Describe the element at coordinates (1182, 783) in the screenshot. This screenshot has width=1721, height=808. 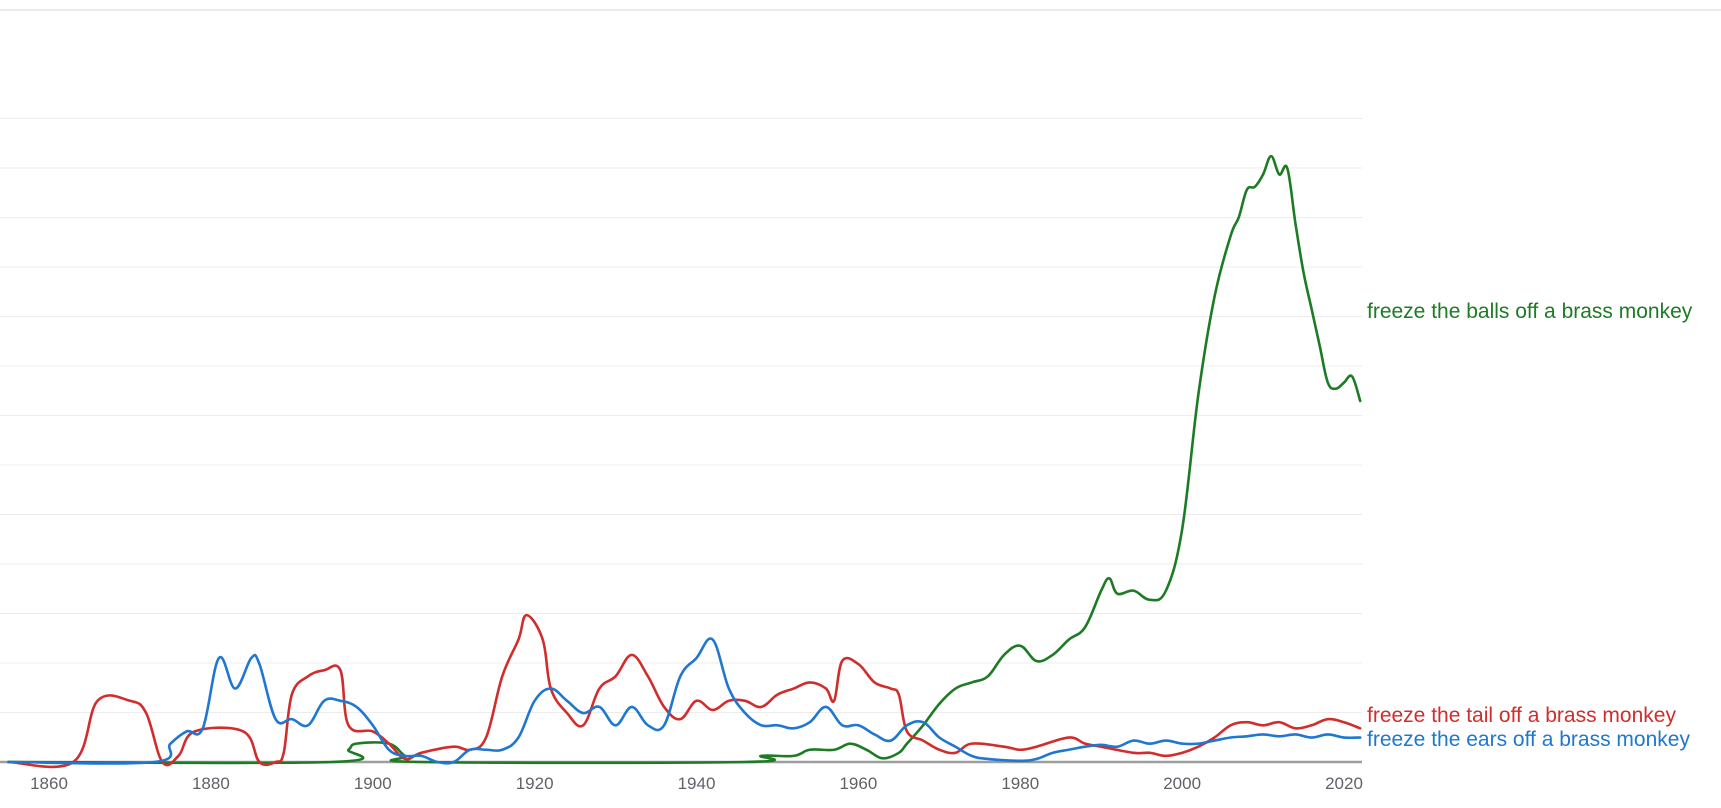
I see `x-tick-label: 2000` at that location.